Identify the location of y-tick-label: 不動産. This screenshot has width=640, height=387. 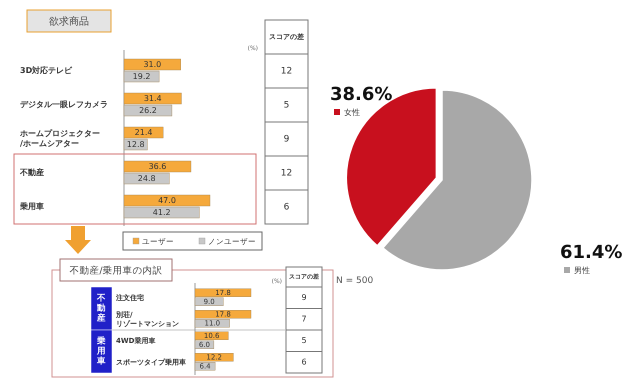
(31, 172).